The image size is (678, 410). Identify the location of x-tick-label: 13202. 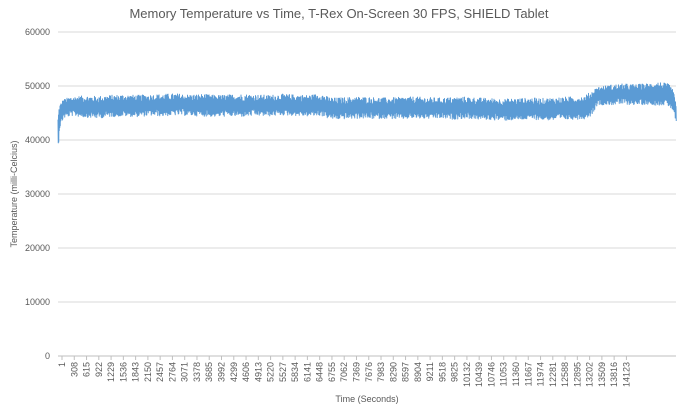
(590, 374).